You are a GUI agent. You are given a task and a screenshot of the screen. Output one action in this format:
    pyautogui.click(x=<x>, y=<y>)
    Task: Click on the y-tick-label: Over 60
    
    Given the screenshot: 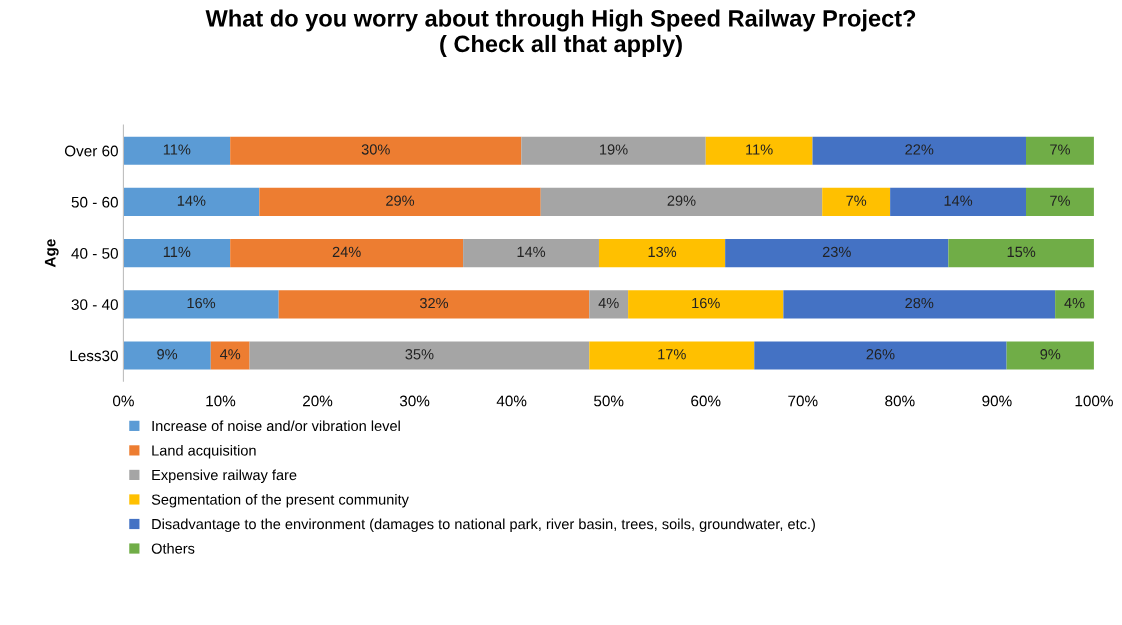 What is the action you would take?
    pyautogui.click(x=91, y=151)
    